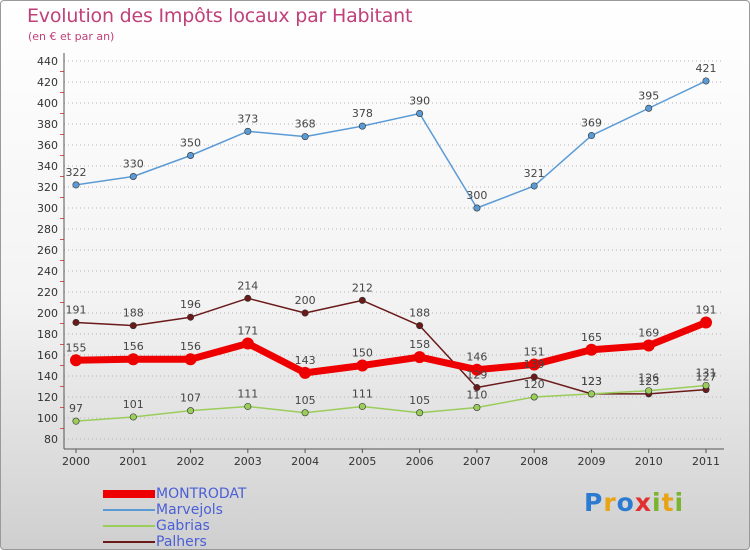 Image resolution: width=750 pixels, height=550 pixels. Describe the element at coordinates (47, 292) in the screenshot. I see `y-tick-label: 220` at that location.